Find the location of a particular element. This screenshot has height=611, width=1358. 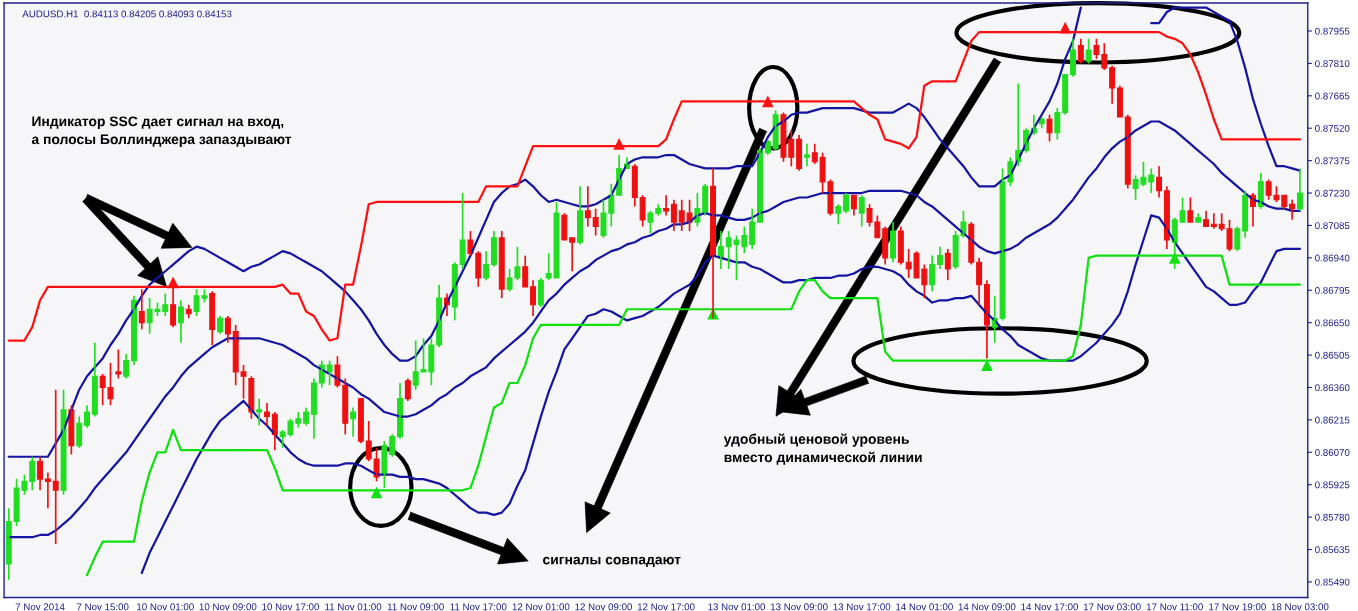

x-tick-label: 7 Nov 15:00 is located at coordinates (102, 607).